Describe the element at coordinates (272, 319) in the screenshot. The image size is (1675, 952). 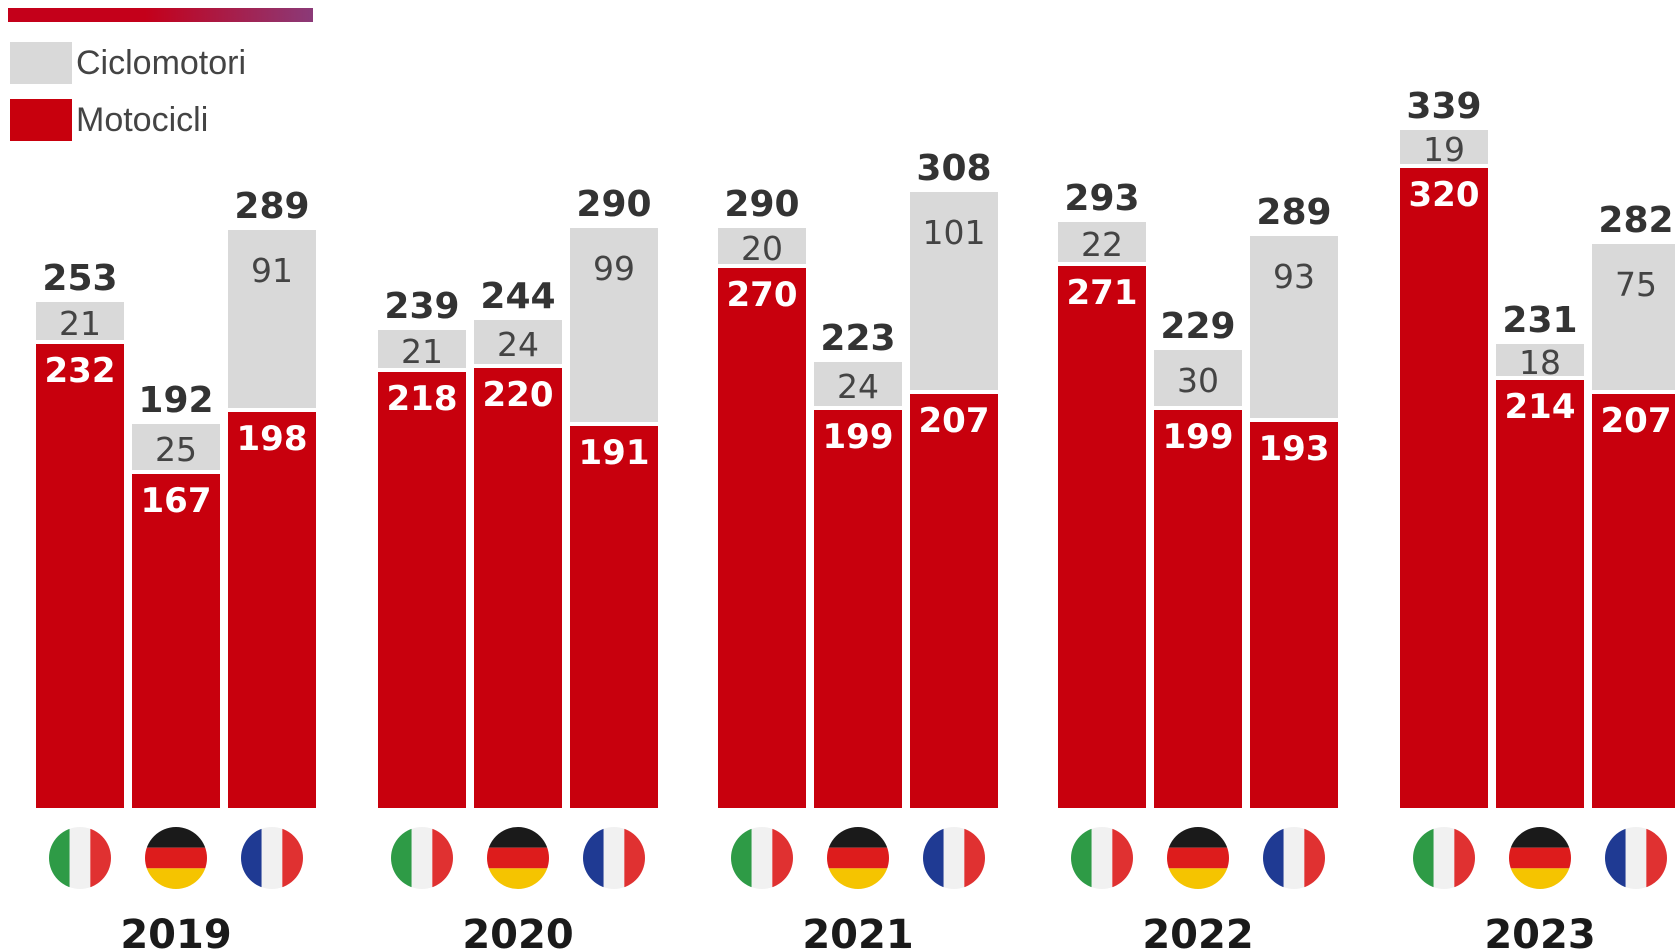
I see `bar-ciclomotori-2019-france` at that location.